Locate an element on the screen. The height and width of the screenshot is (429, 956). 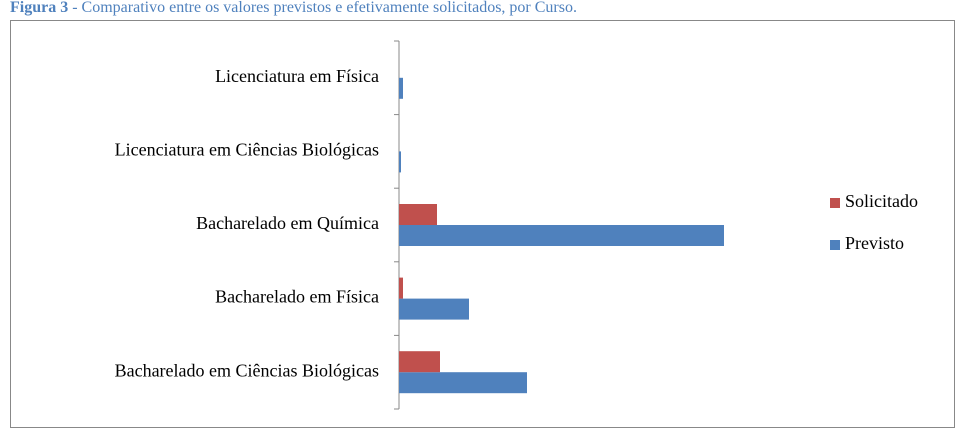
y-tick-label: Licenciatura em Ciências Biológicas is located at coordinates (247, 150).